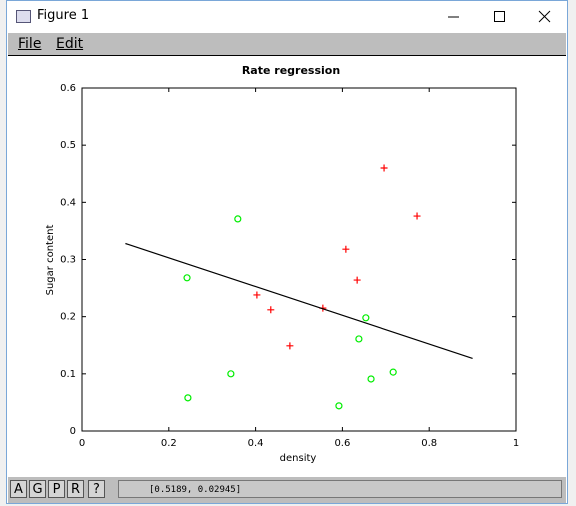 The image size is (576, 506). I want to click on window-icon, so click(23, 16).